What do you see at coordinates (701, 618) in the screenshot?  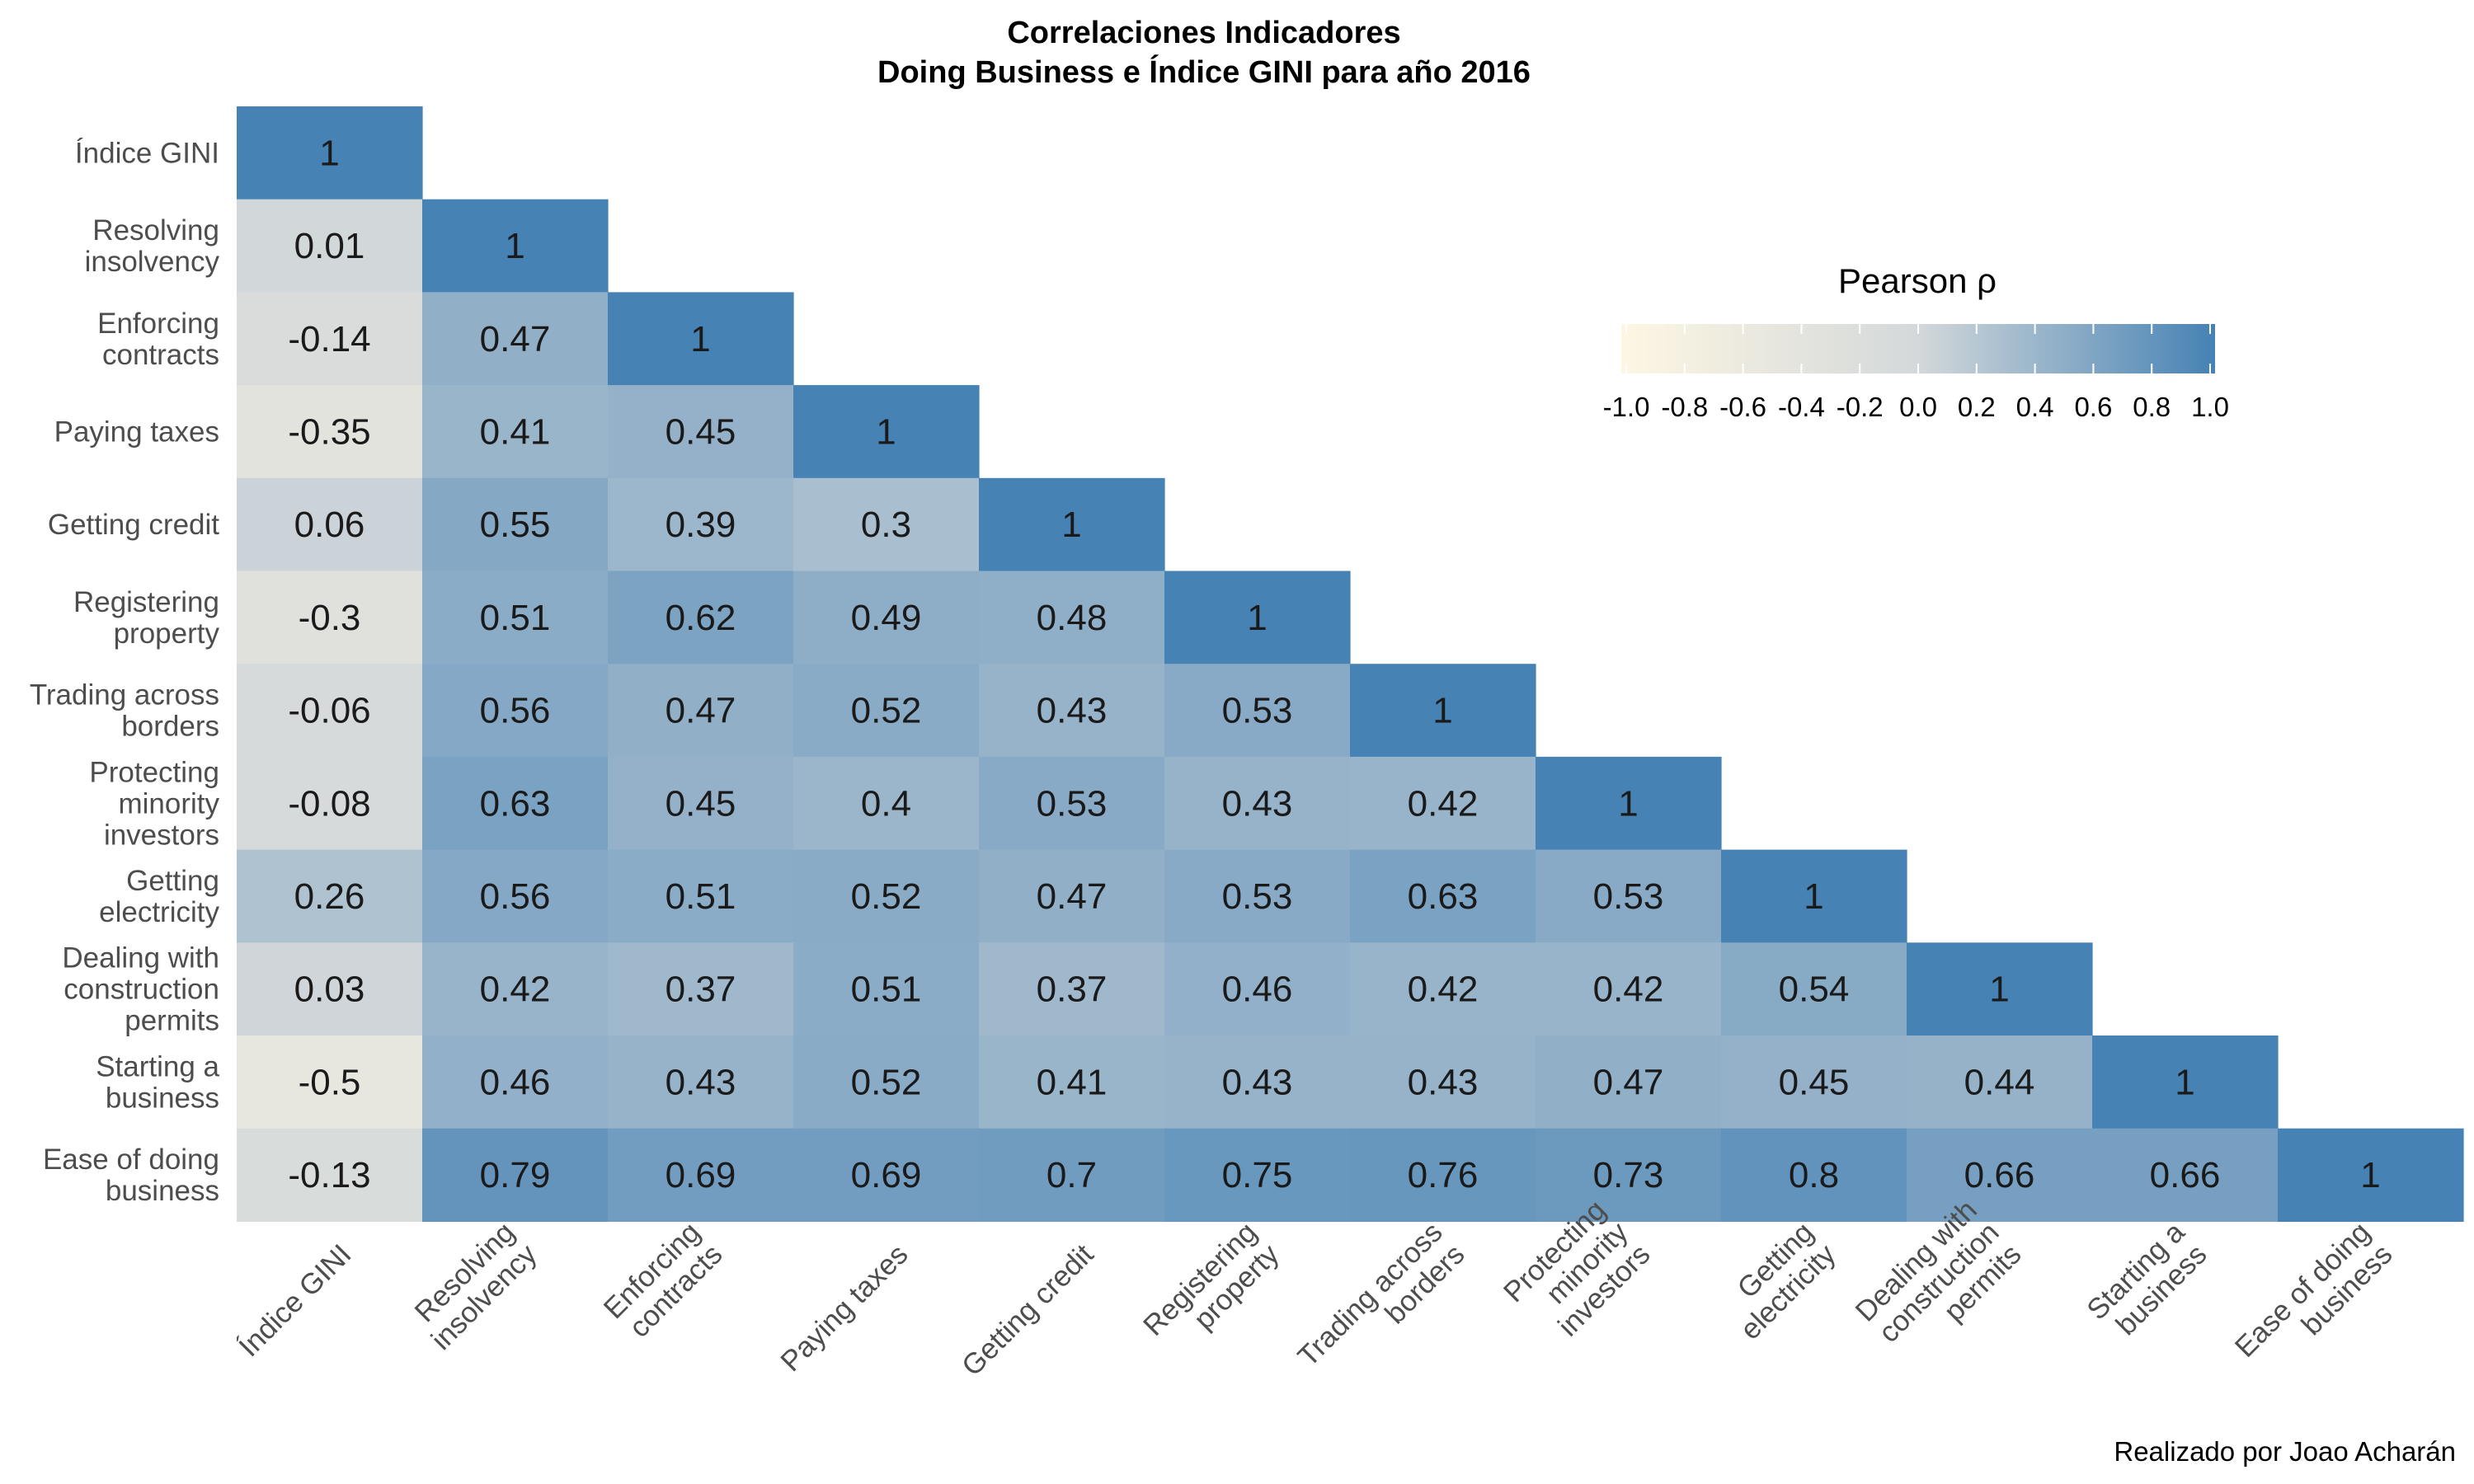 I see `cell-value-label: 0.62` at bounding box center [701, 618].